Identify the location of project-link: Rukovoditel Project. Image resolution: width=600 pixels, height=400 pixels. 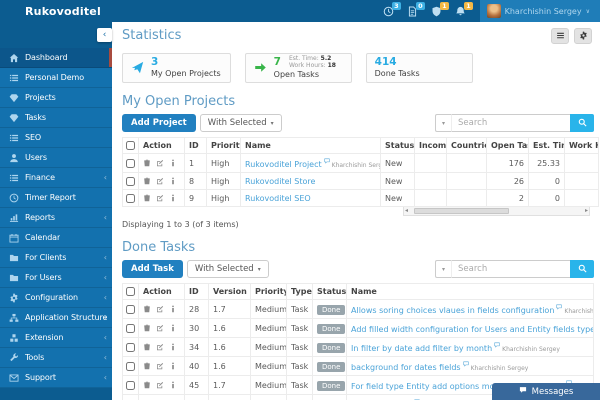
(283, 164).